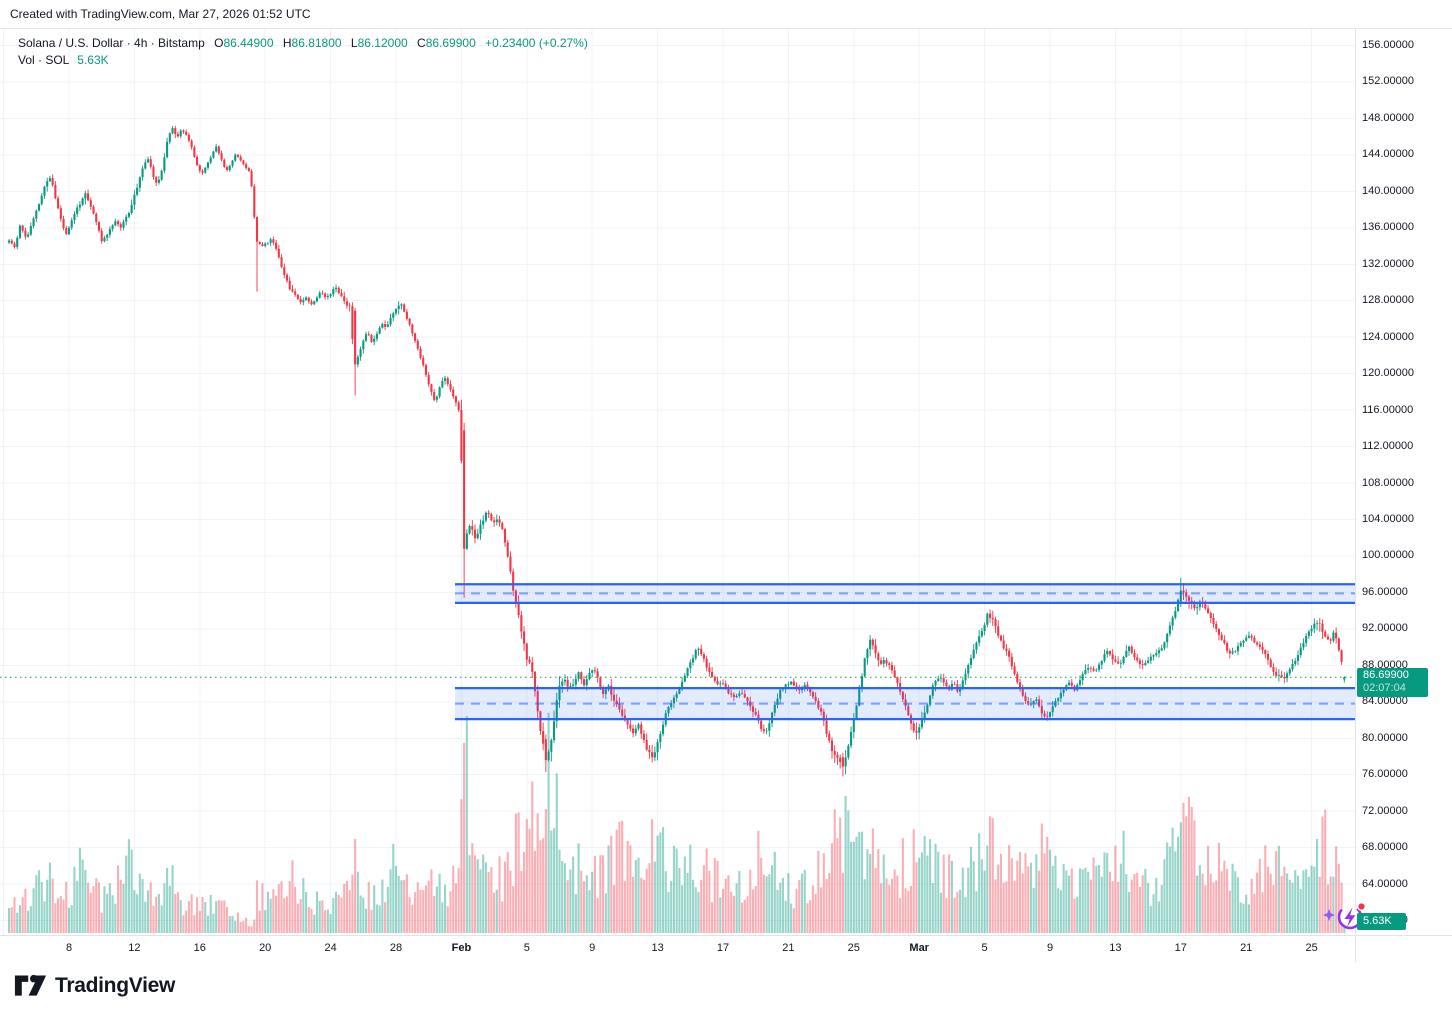  What do you see at coordinates (111, 43) in the screenshot?
I see `symbol-title: Solana / U.S. Dollar · 4h · Bitstamp` at bounding box center [111, 43].